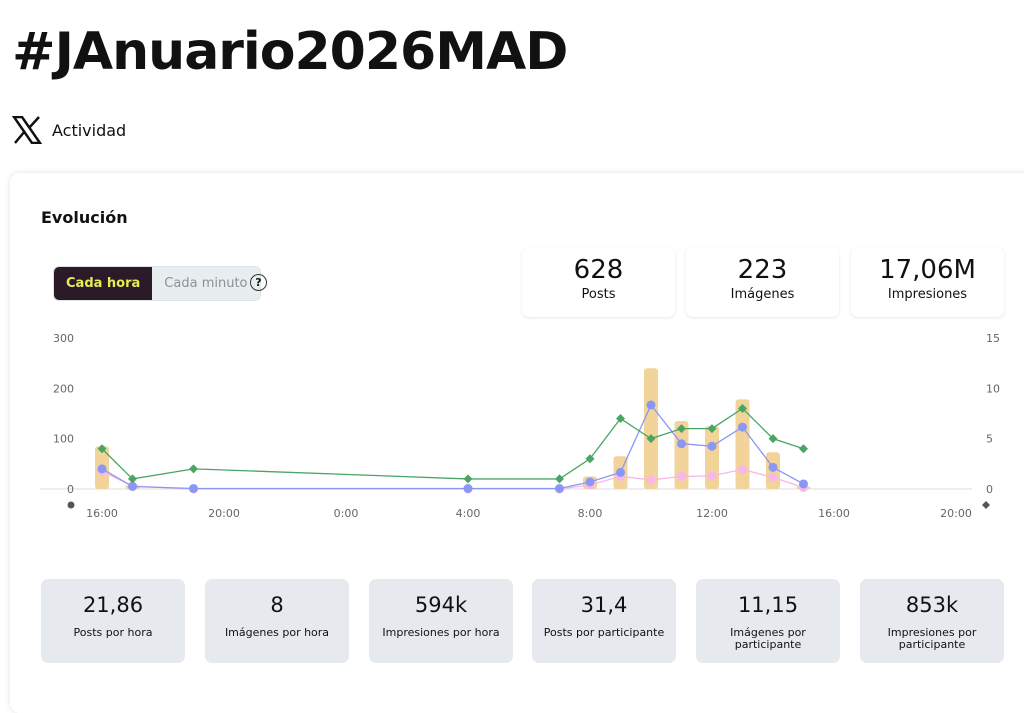 Image resolution: width=1024 pixels, height=713 pixels. What do you see at coordinates (598, 294) in the screenshot?
I see `kpi-label: Posts` at bounding box center [598, 294].